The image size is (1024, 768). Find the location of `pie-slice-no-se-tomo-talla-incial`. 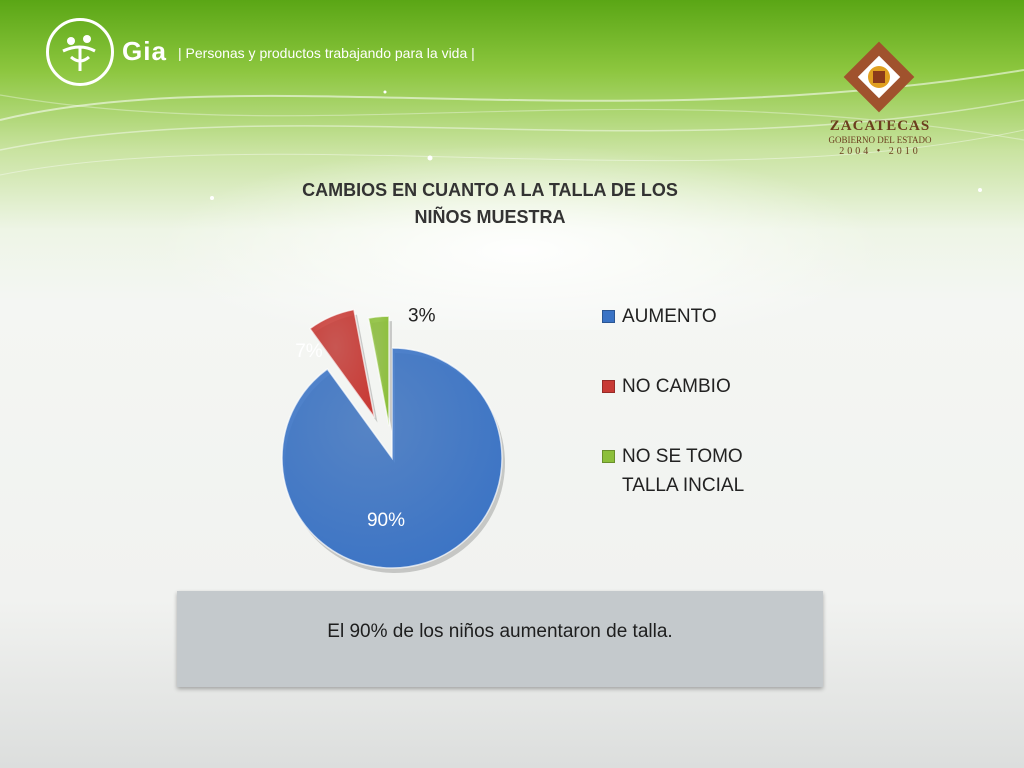

pie-slice-no-se-tomo-talla-incial is located at coordinates (378, 371).